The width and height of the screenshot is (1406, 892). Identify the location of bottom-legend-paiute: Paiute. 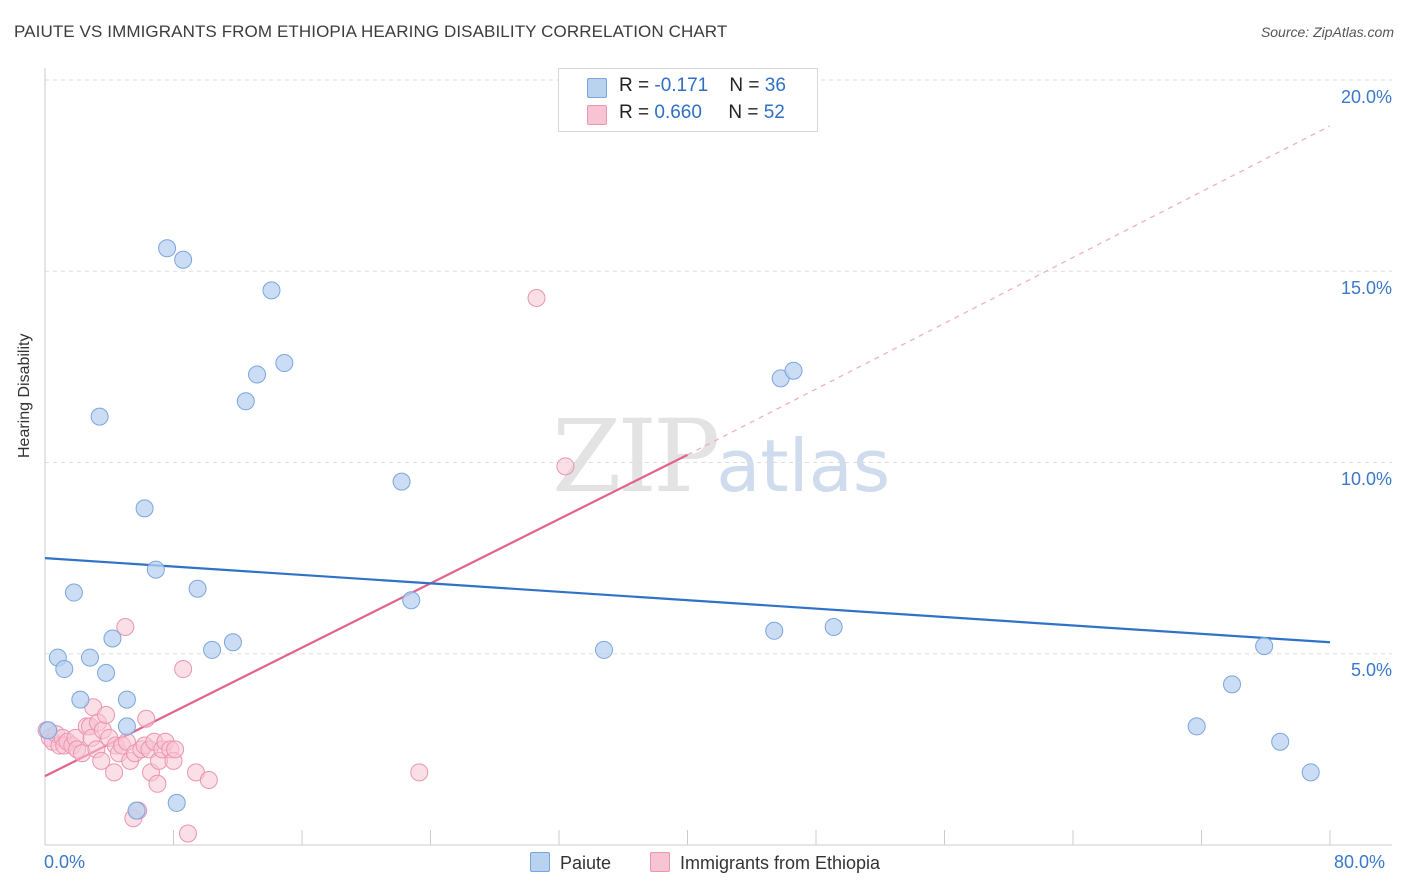
(570, 863).